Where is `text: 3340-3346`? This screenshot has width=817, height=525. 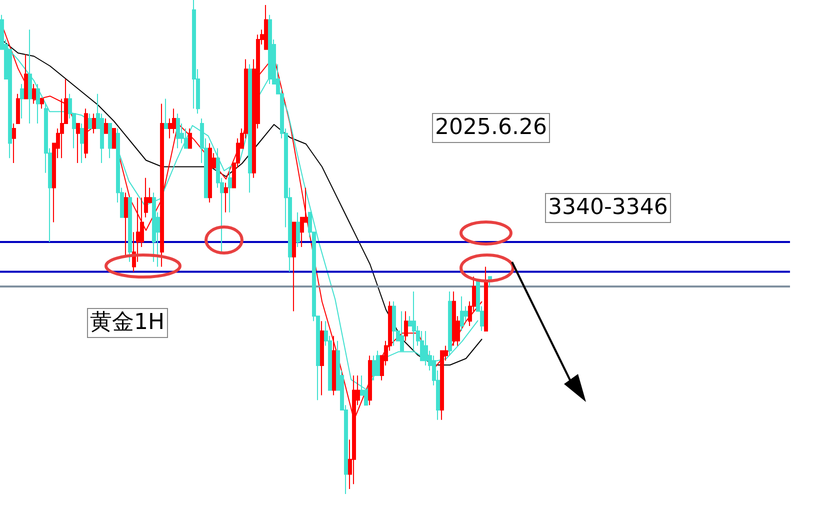
text: 3340-3346 is located at coordinates (608, 208).